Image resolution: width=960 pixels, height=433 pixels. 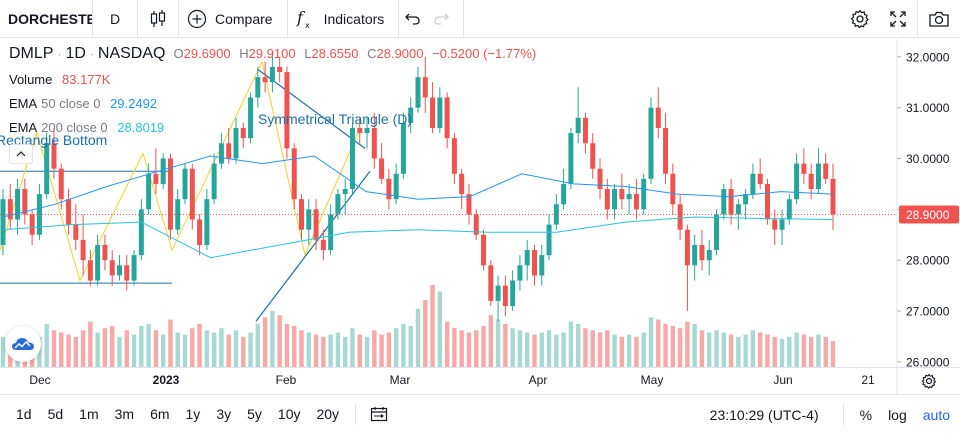 What do you see at coordinates (50, 18) in the screenshot?
I see `symbol-label: DORCHESTER` at bounding box center [50, 18].